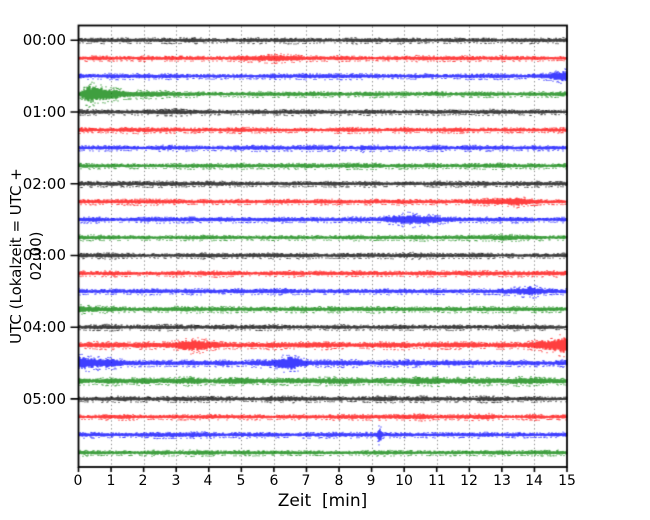 This screenshot has width=650, height=520. What do you see at coordinates (44, 255) in the screenshot?
I see `y-tick-label-0300: 03:00` at bounding box center [44, 255].